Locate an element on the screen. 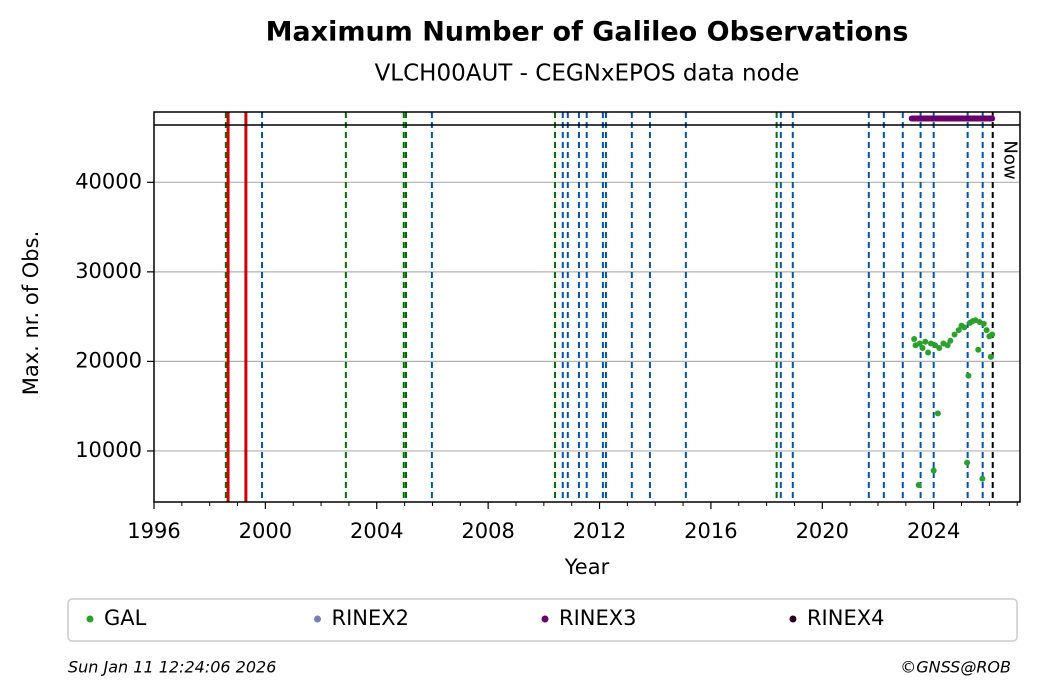 The image size is (1040, 699). y-tick-label: 30000 is located at coordinates (108, 271).